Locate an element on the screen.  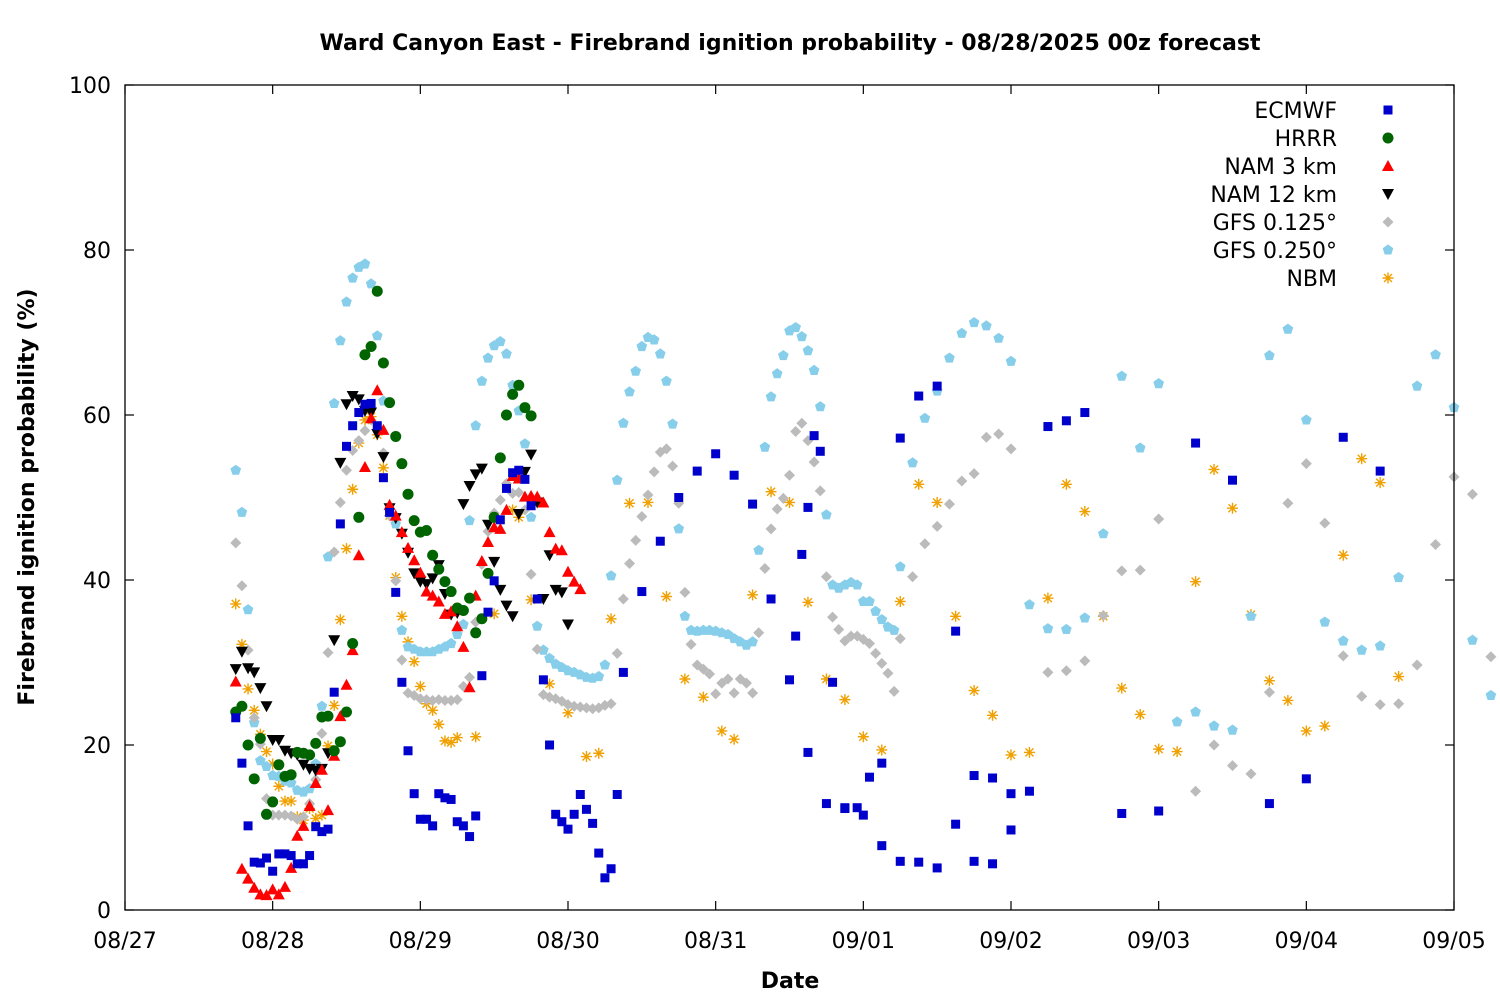
x-tick-label: 08/31 is located at coordinates (715, 941).